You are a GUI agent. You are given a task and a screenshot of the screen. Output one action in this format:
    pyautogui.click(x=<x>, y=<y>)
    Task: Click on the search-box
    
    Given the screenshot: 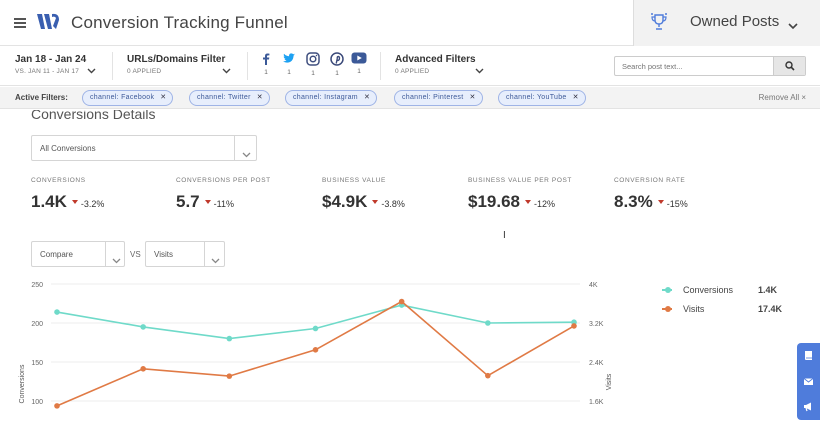 What is the action you would take?
    pyautogui.click(x=710, y=66)
    